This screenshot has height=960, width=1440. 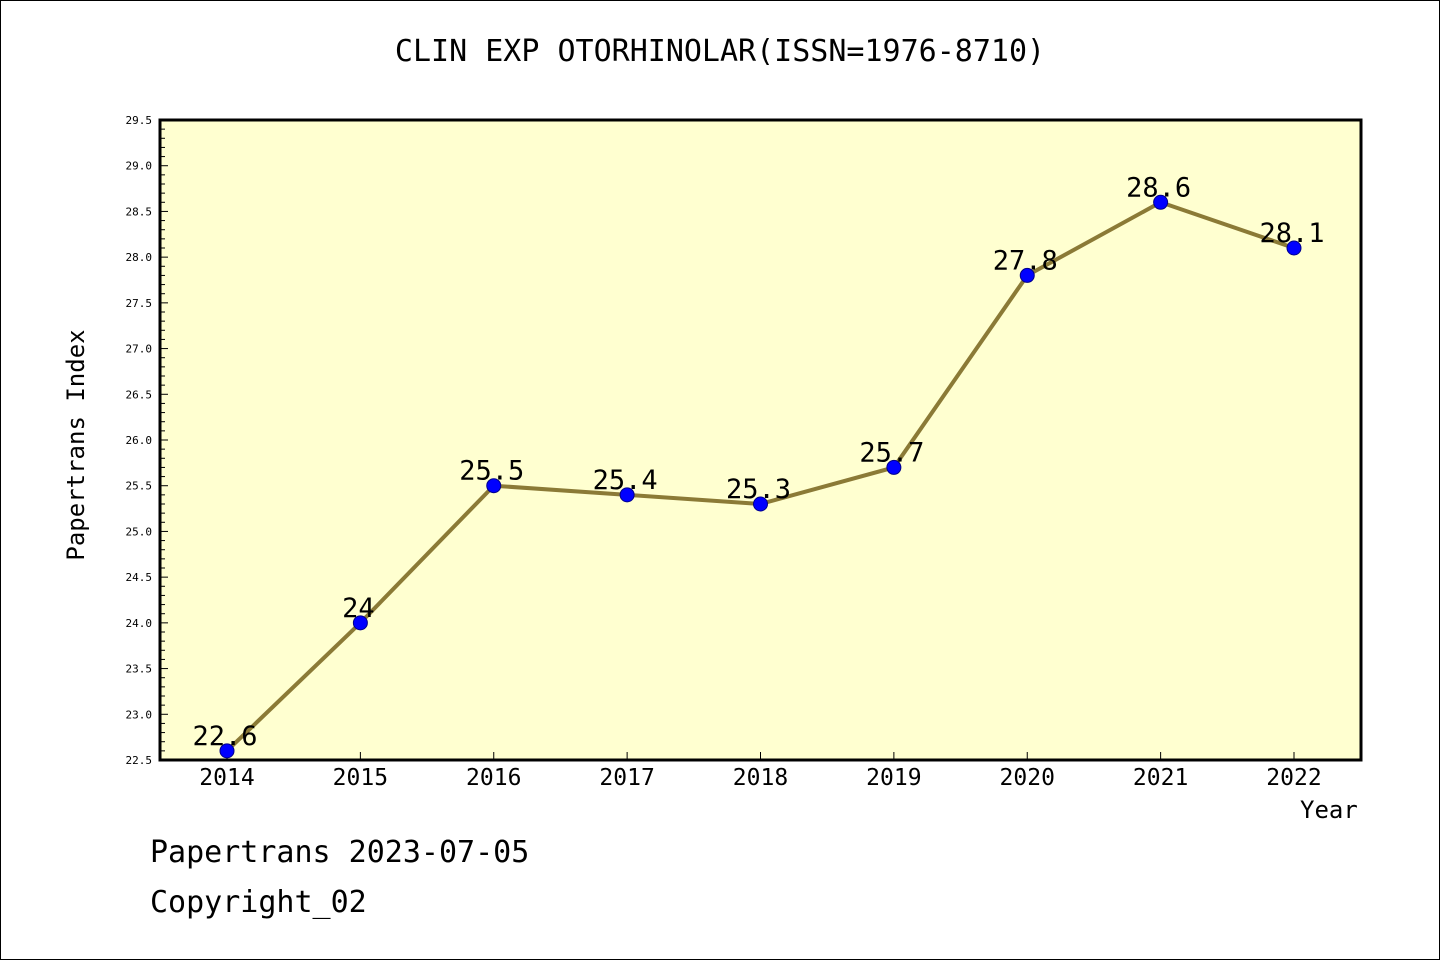 What do you see at coordinates (139, 577) in the screenshot?
I see `y-tick-label: 24.5` at bounding box center [139, 577].